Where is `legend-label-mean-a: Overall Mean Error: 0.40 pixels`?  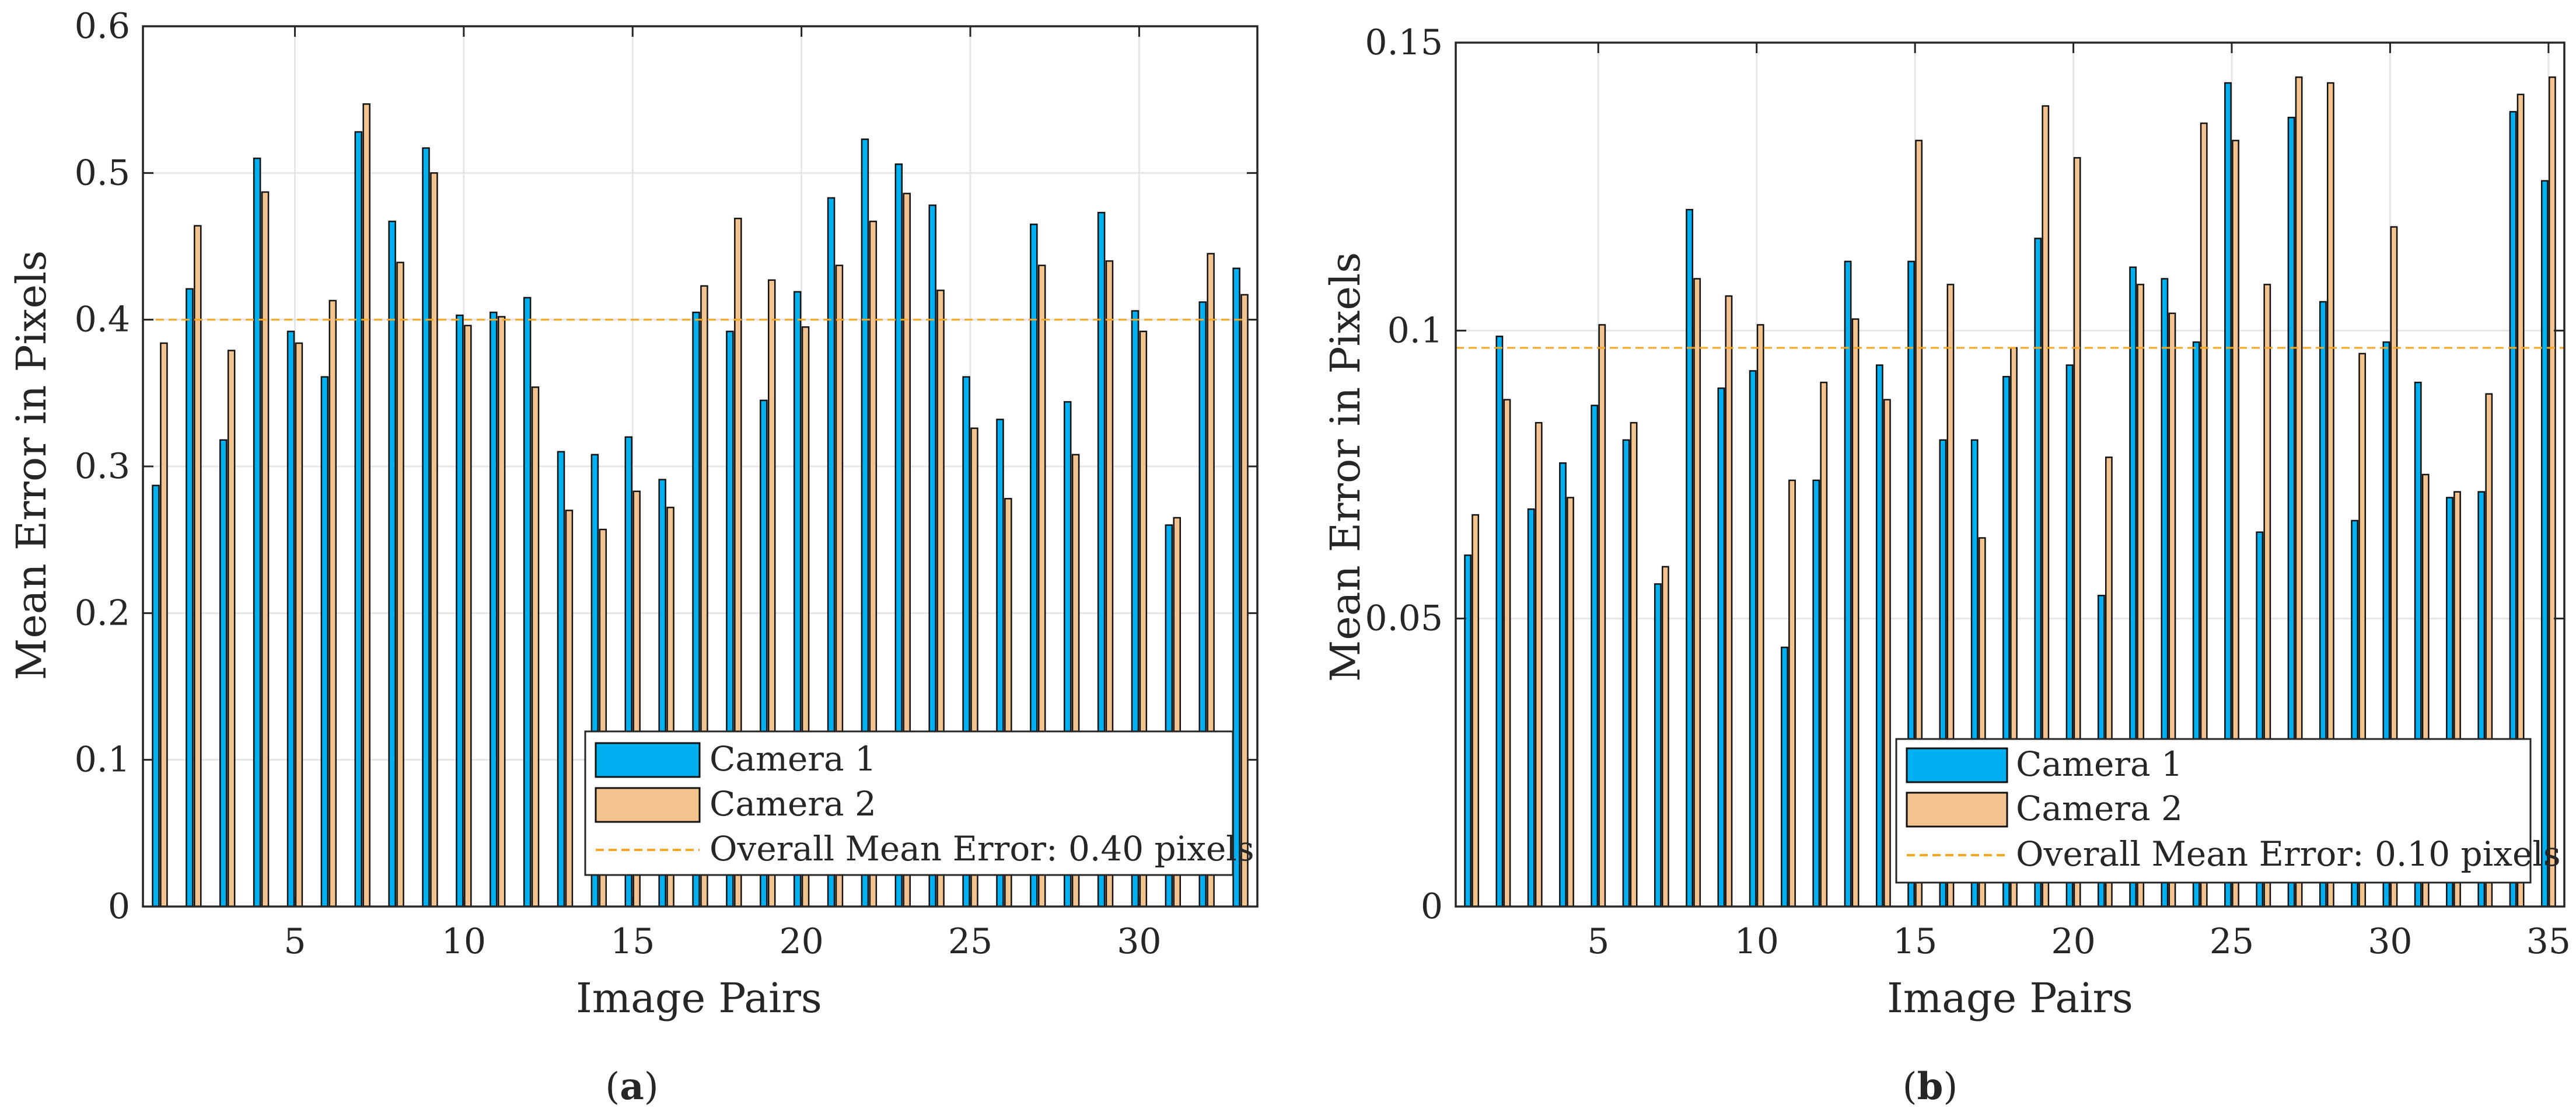
legend-label-mean-a: Overall Mean Error: 0.40 pixels is located at coordinates (981, 849).